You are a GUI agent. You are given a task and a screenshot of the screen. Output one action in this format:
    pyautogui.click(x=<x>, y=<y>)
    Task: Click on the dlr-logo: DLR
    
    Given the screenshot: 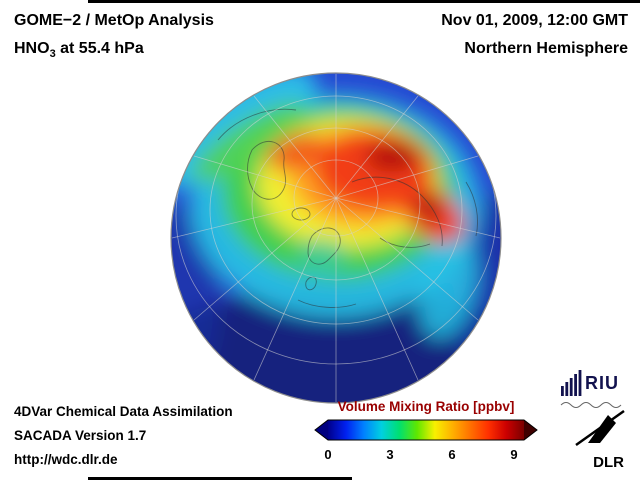 What is the action you would take?
    pyautogui.click(x=598, y=439)
    